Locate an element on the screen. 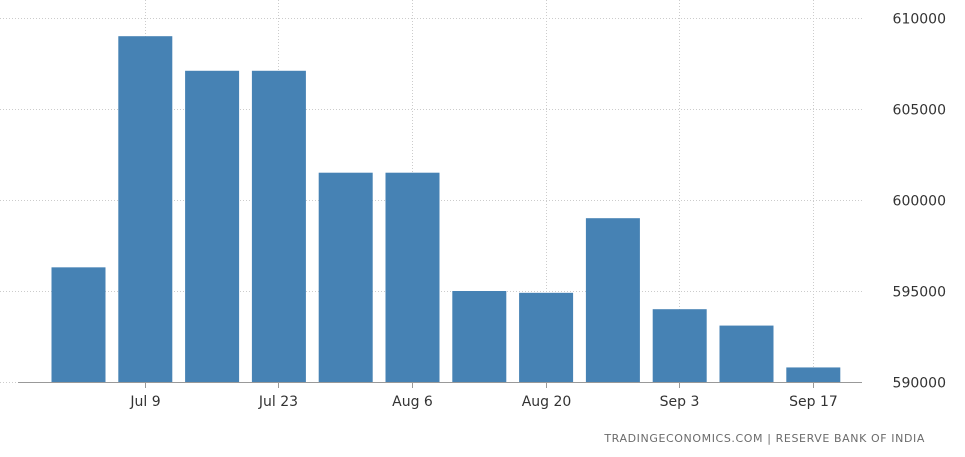 The image size is (965, 457). y-tick-label: 595000 is located at coordinates (919, 293).